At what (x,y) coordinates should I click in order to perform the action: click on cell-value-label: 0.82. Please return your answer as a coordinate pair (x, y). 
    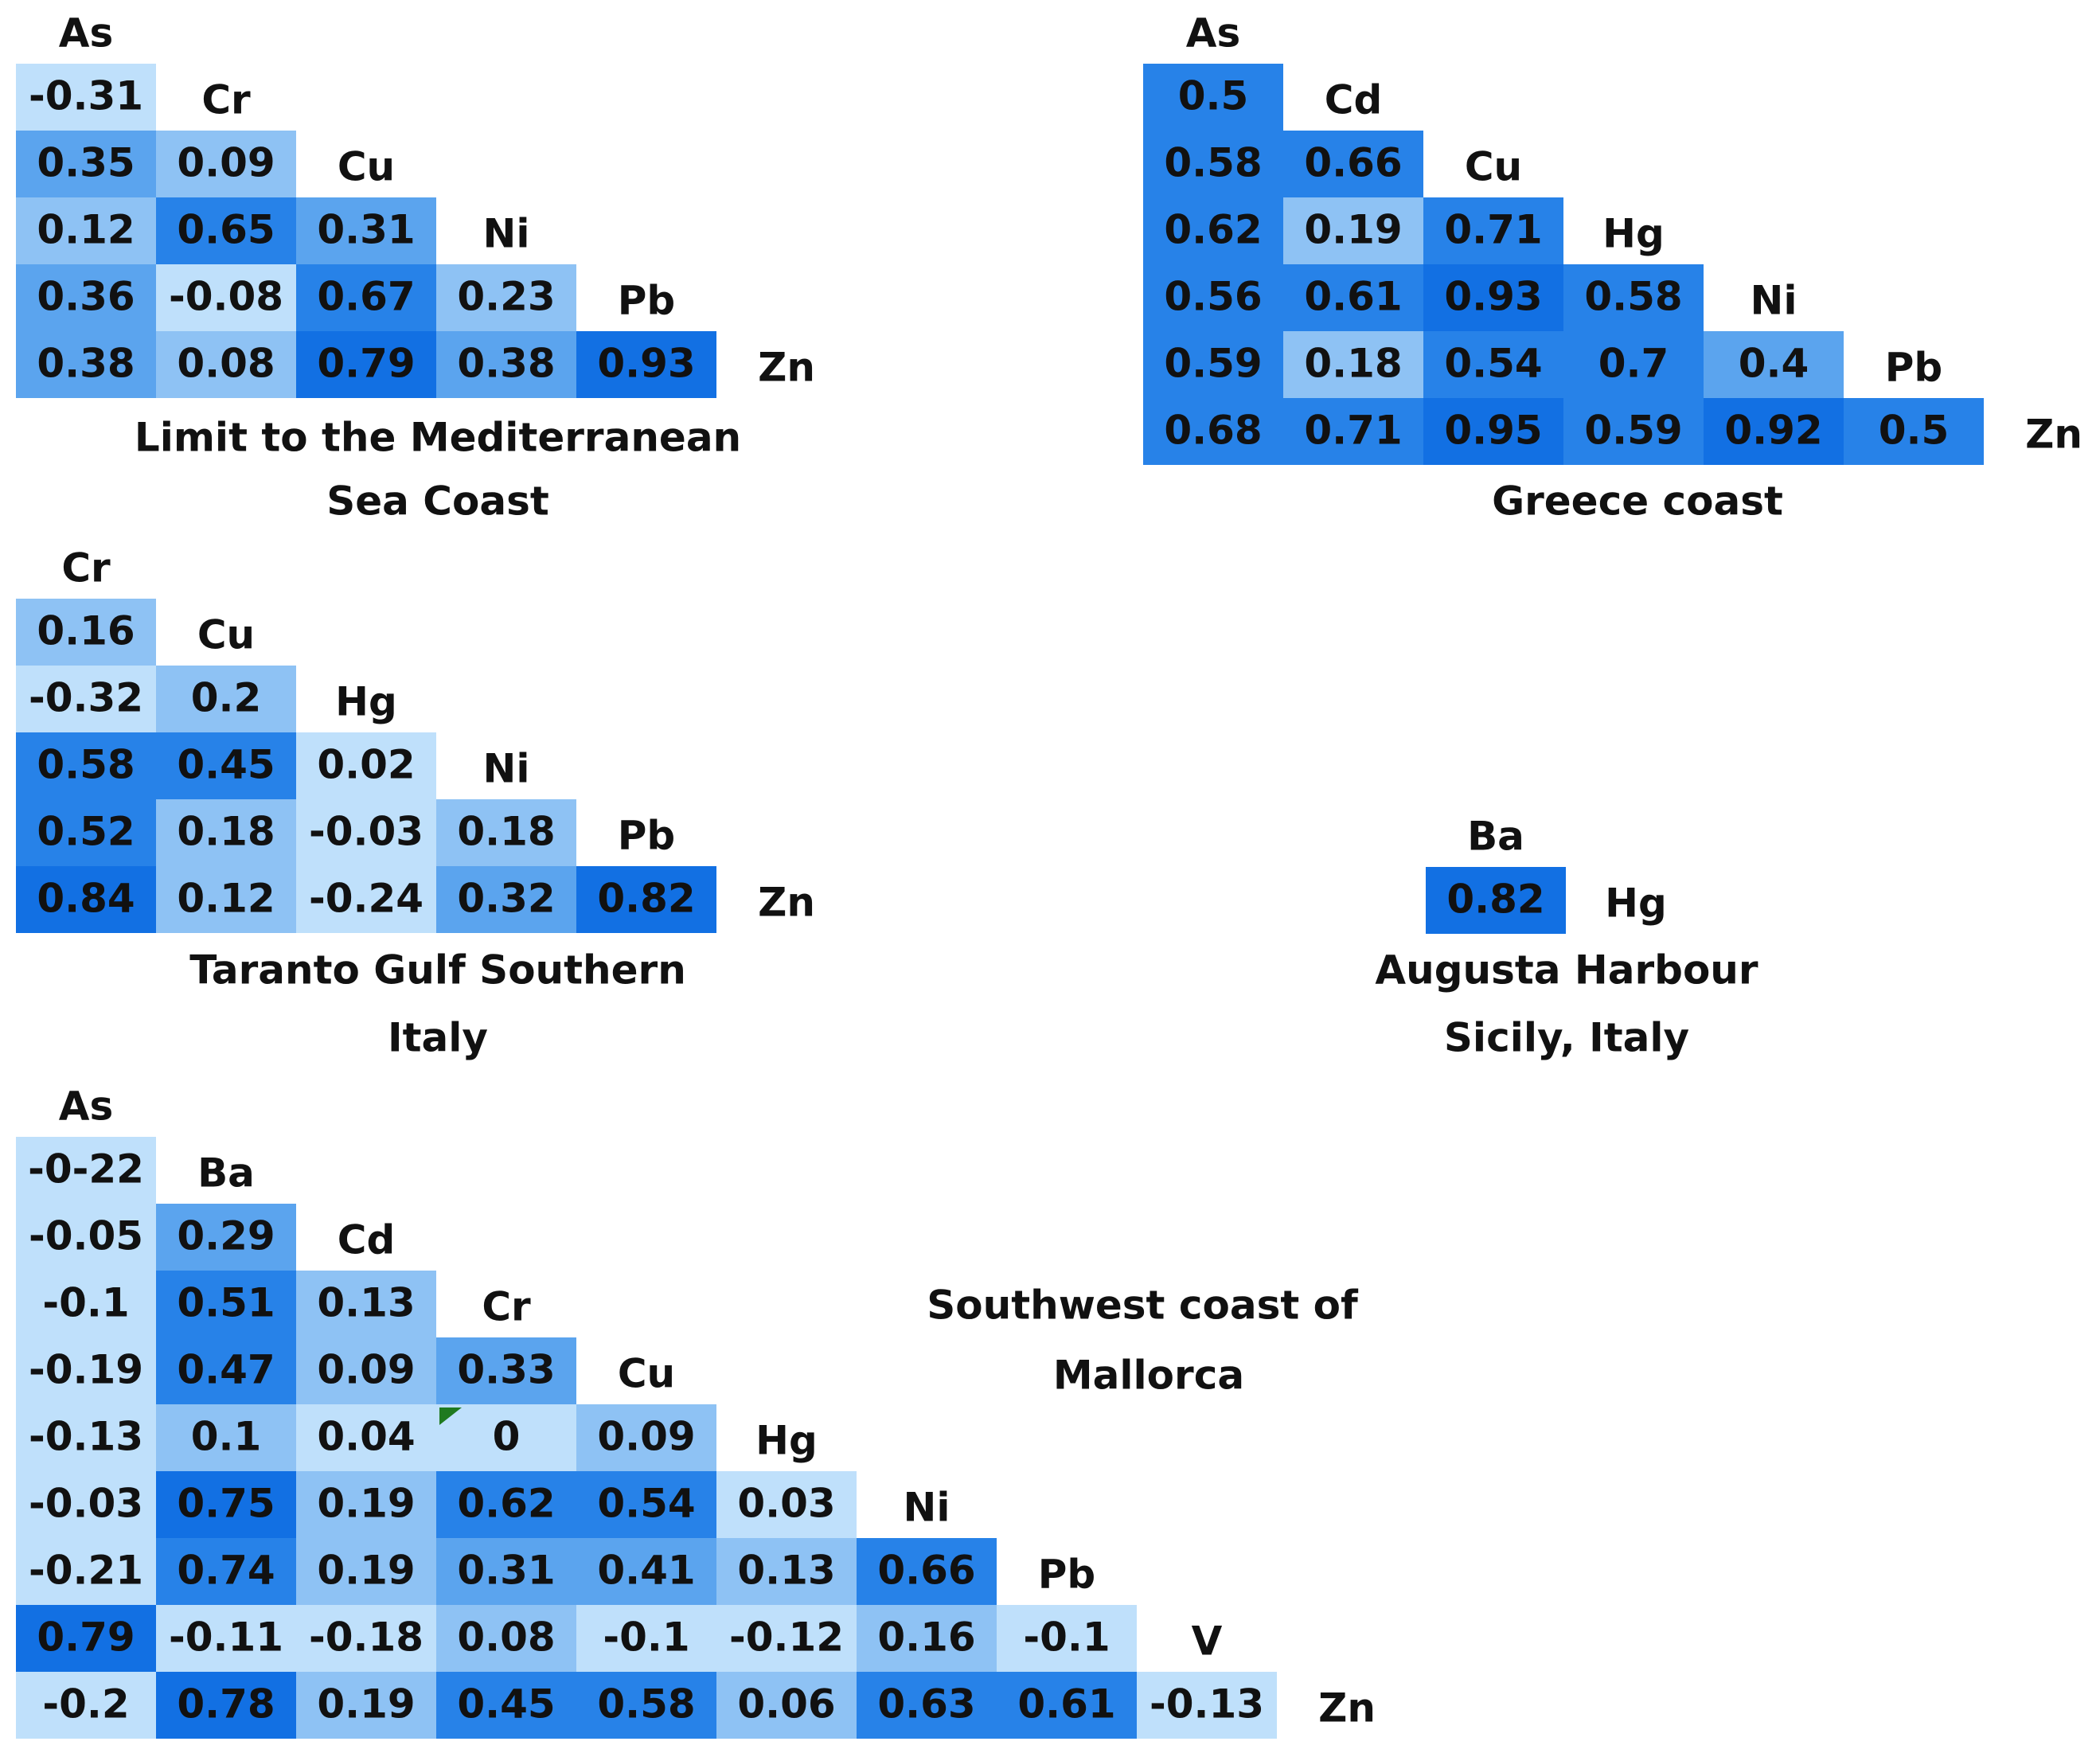
    Looking at the image, I should click on (646, 899).